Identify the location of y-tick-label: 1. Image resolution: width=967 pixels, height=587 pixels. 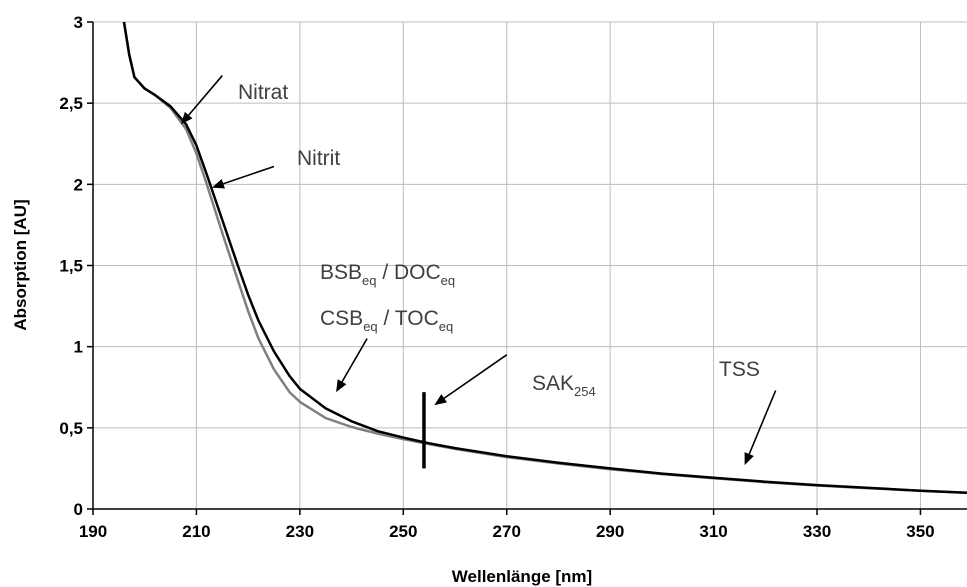
(78, 347).